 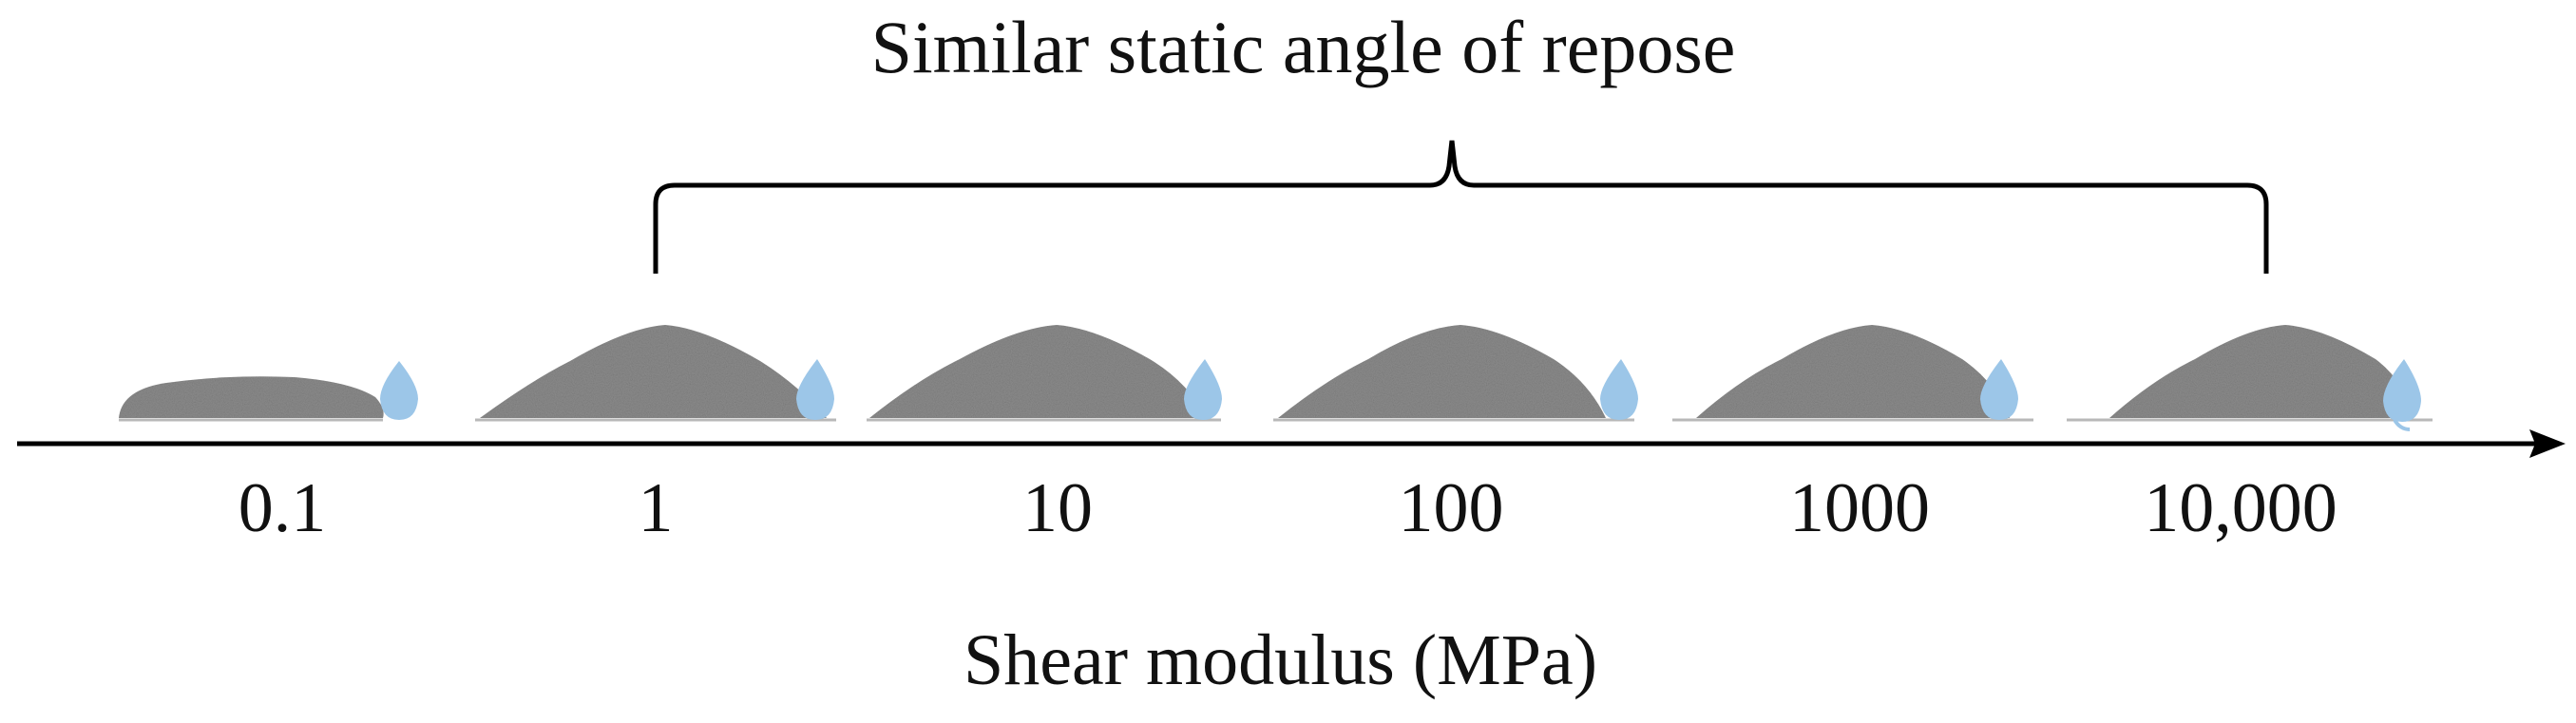 I want to click on tick-label-1: 1, so click(x=656, y=508).